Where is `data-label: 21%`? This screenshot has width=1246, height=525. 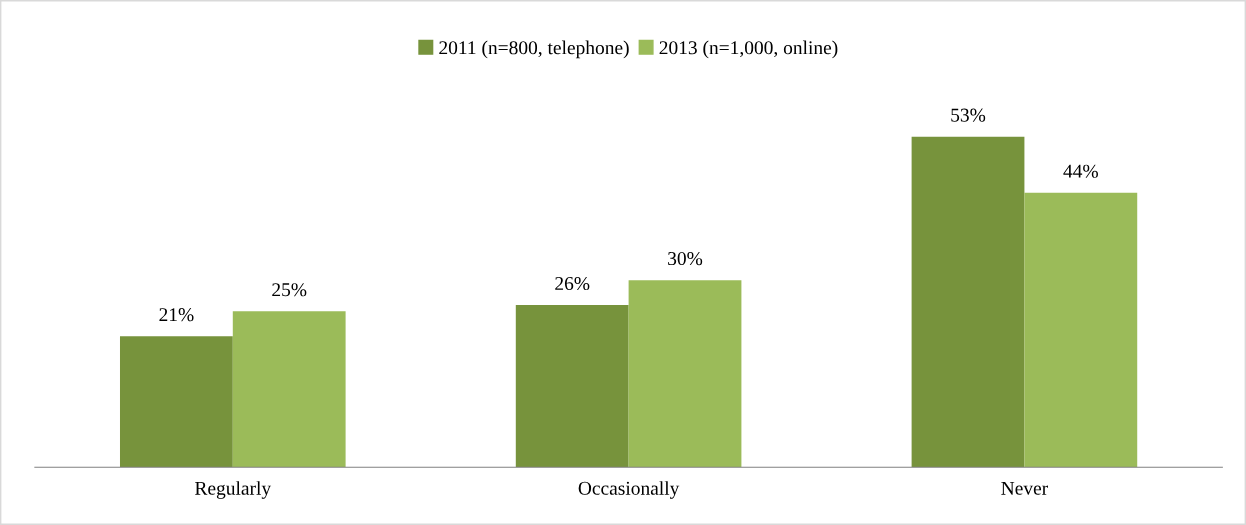
data-label: 21% is located at coordinates (176, 315).